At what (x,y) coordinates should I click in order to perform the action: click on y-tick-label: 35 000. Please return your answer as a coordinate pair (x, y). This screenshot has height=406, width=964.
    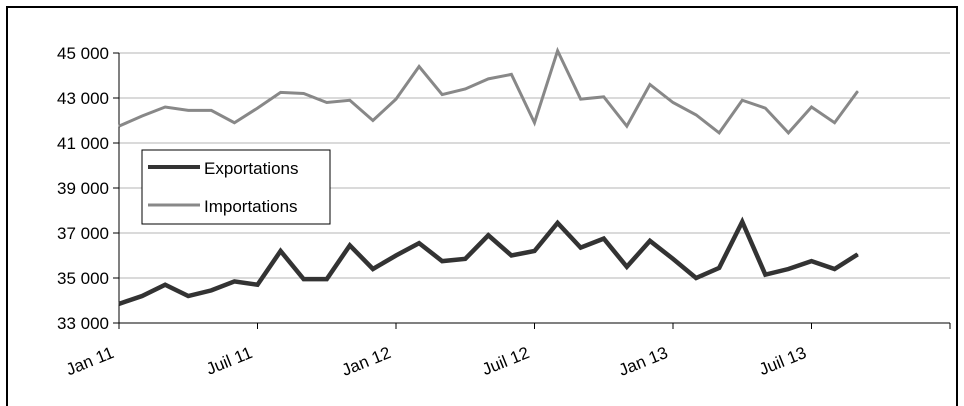
    Looking at the image, I should click on (83, 278).